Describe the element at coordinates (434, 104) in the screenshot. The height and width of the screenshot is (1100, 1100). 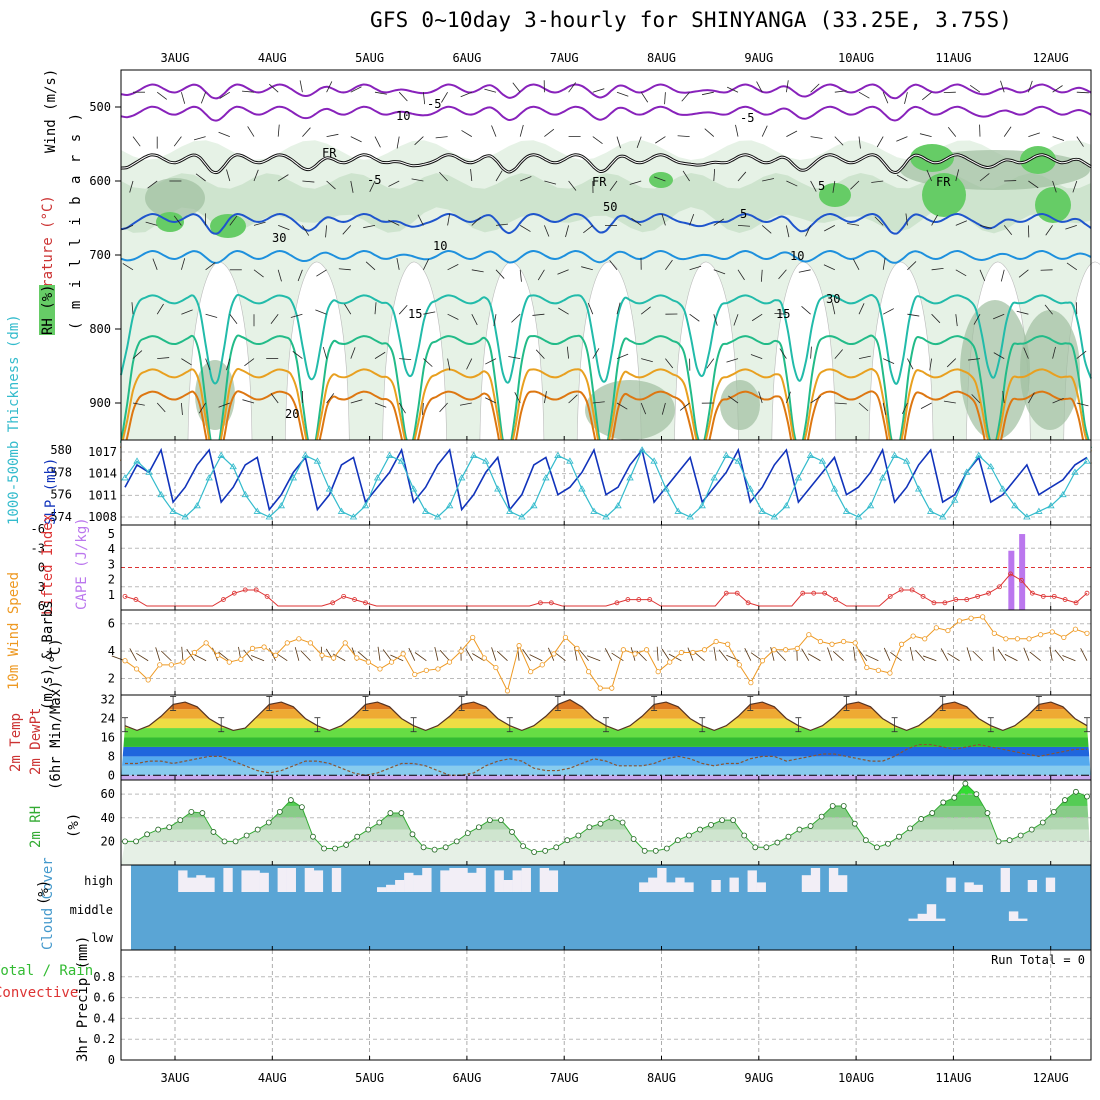
I see `contour-label: -5` at that location.